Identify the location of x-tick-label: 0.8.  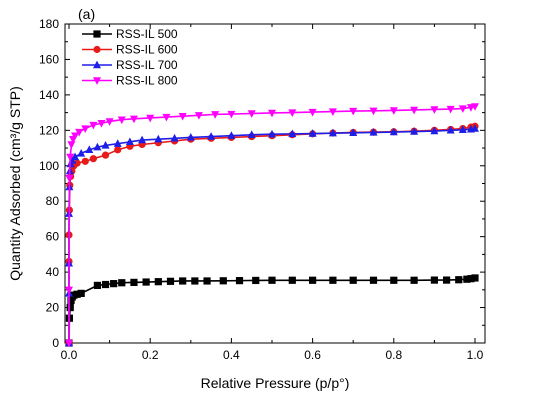
(393, 355).